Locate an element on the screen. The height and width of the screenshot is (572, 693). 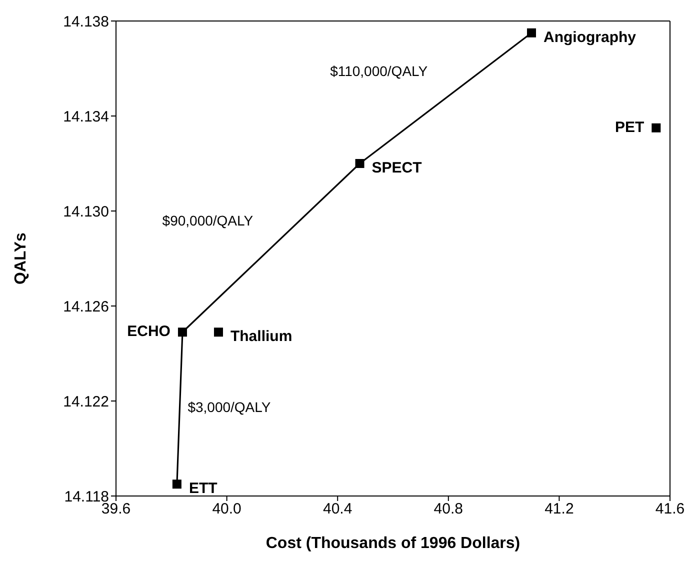
x-tick-label: 40.4 is located at coordinates (337, 509).